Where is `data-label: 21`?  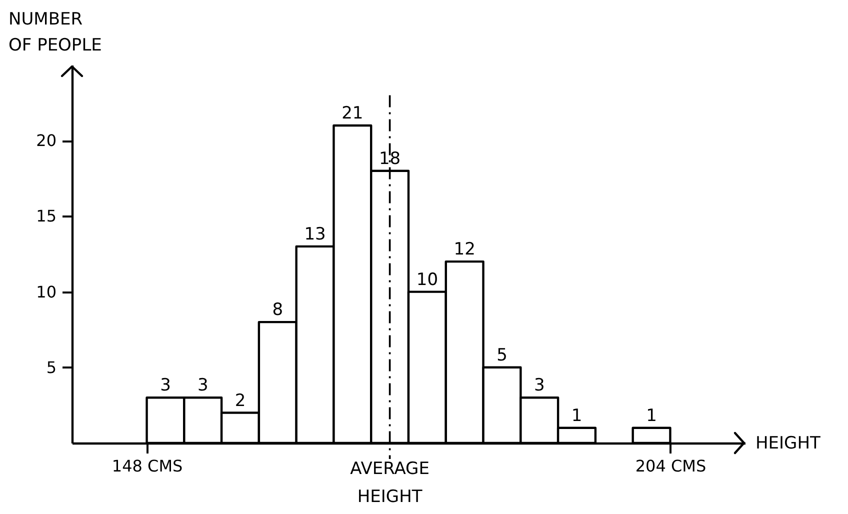
data-label: 21 is located at coordinates (353, 113).